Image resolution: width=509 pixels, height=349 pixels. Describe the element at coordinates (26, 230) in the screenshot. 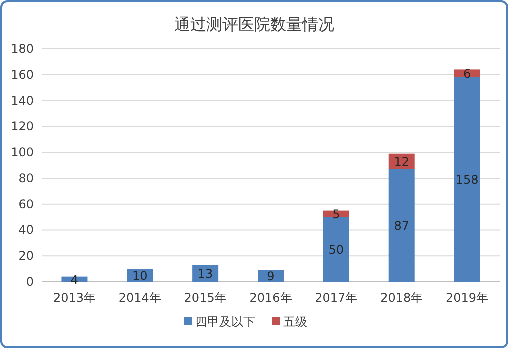

I see `y-tick-label: 40` at that location.